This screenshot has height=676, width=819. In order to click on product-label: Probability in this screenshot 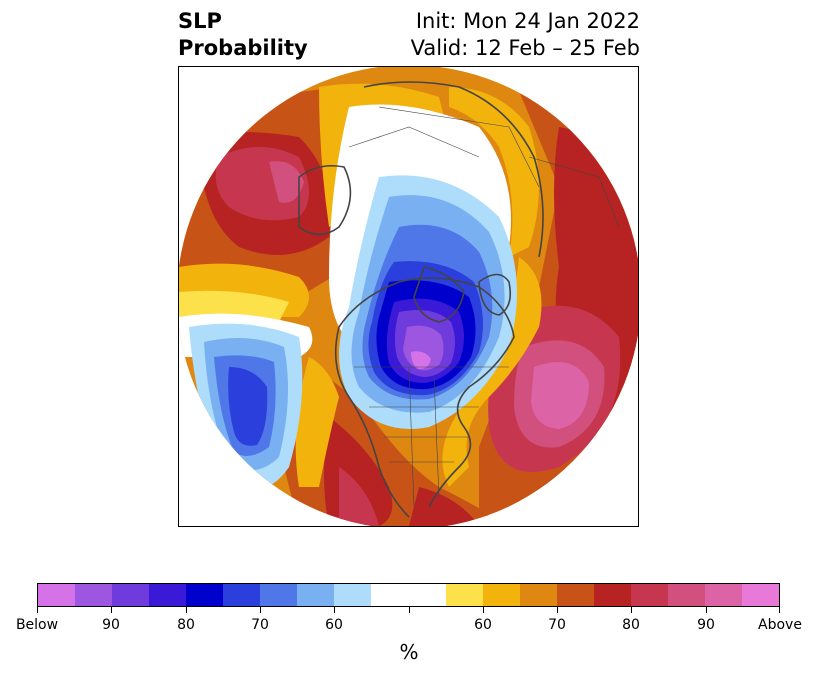, I will do `click(243, 48)`.